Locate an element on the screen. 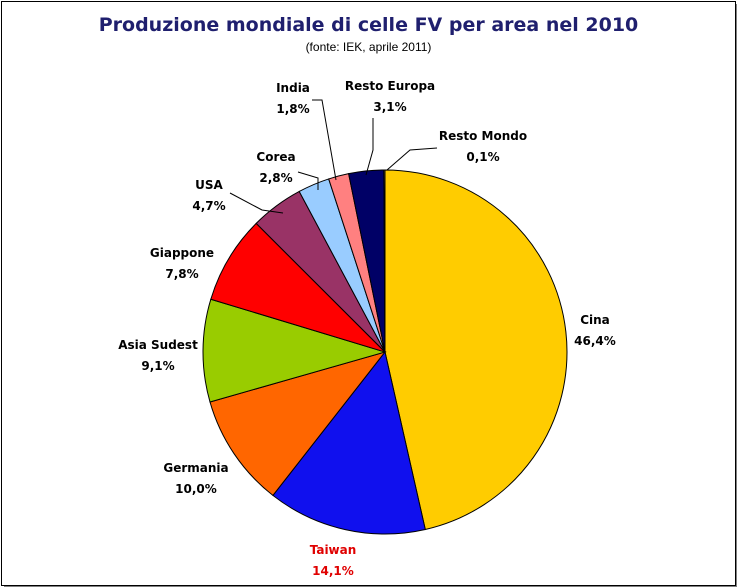 This screenshot has width=737, height=587. slice-value-usa: 4,7% is located at coordinates (208, 206).